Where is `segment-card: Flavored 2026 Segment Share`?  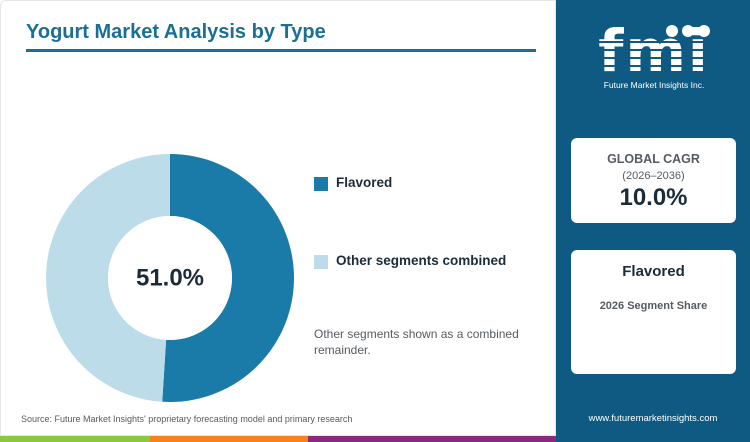 segment-card: Flavored 2026 Segment Share is located at coordinates (653, 312).